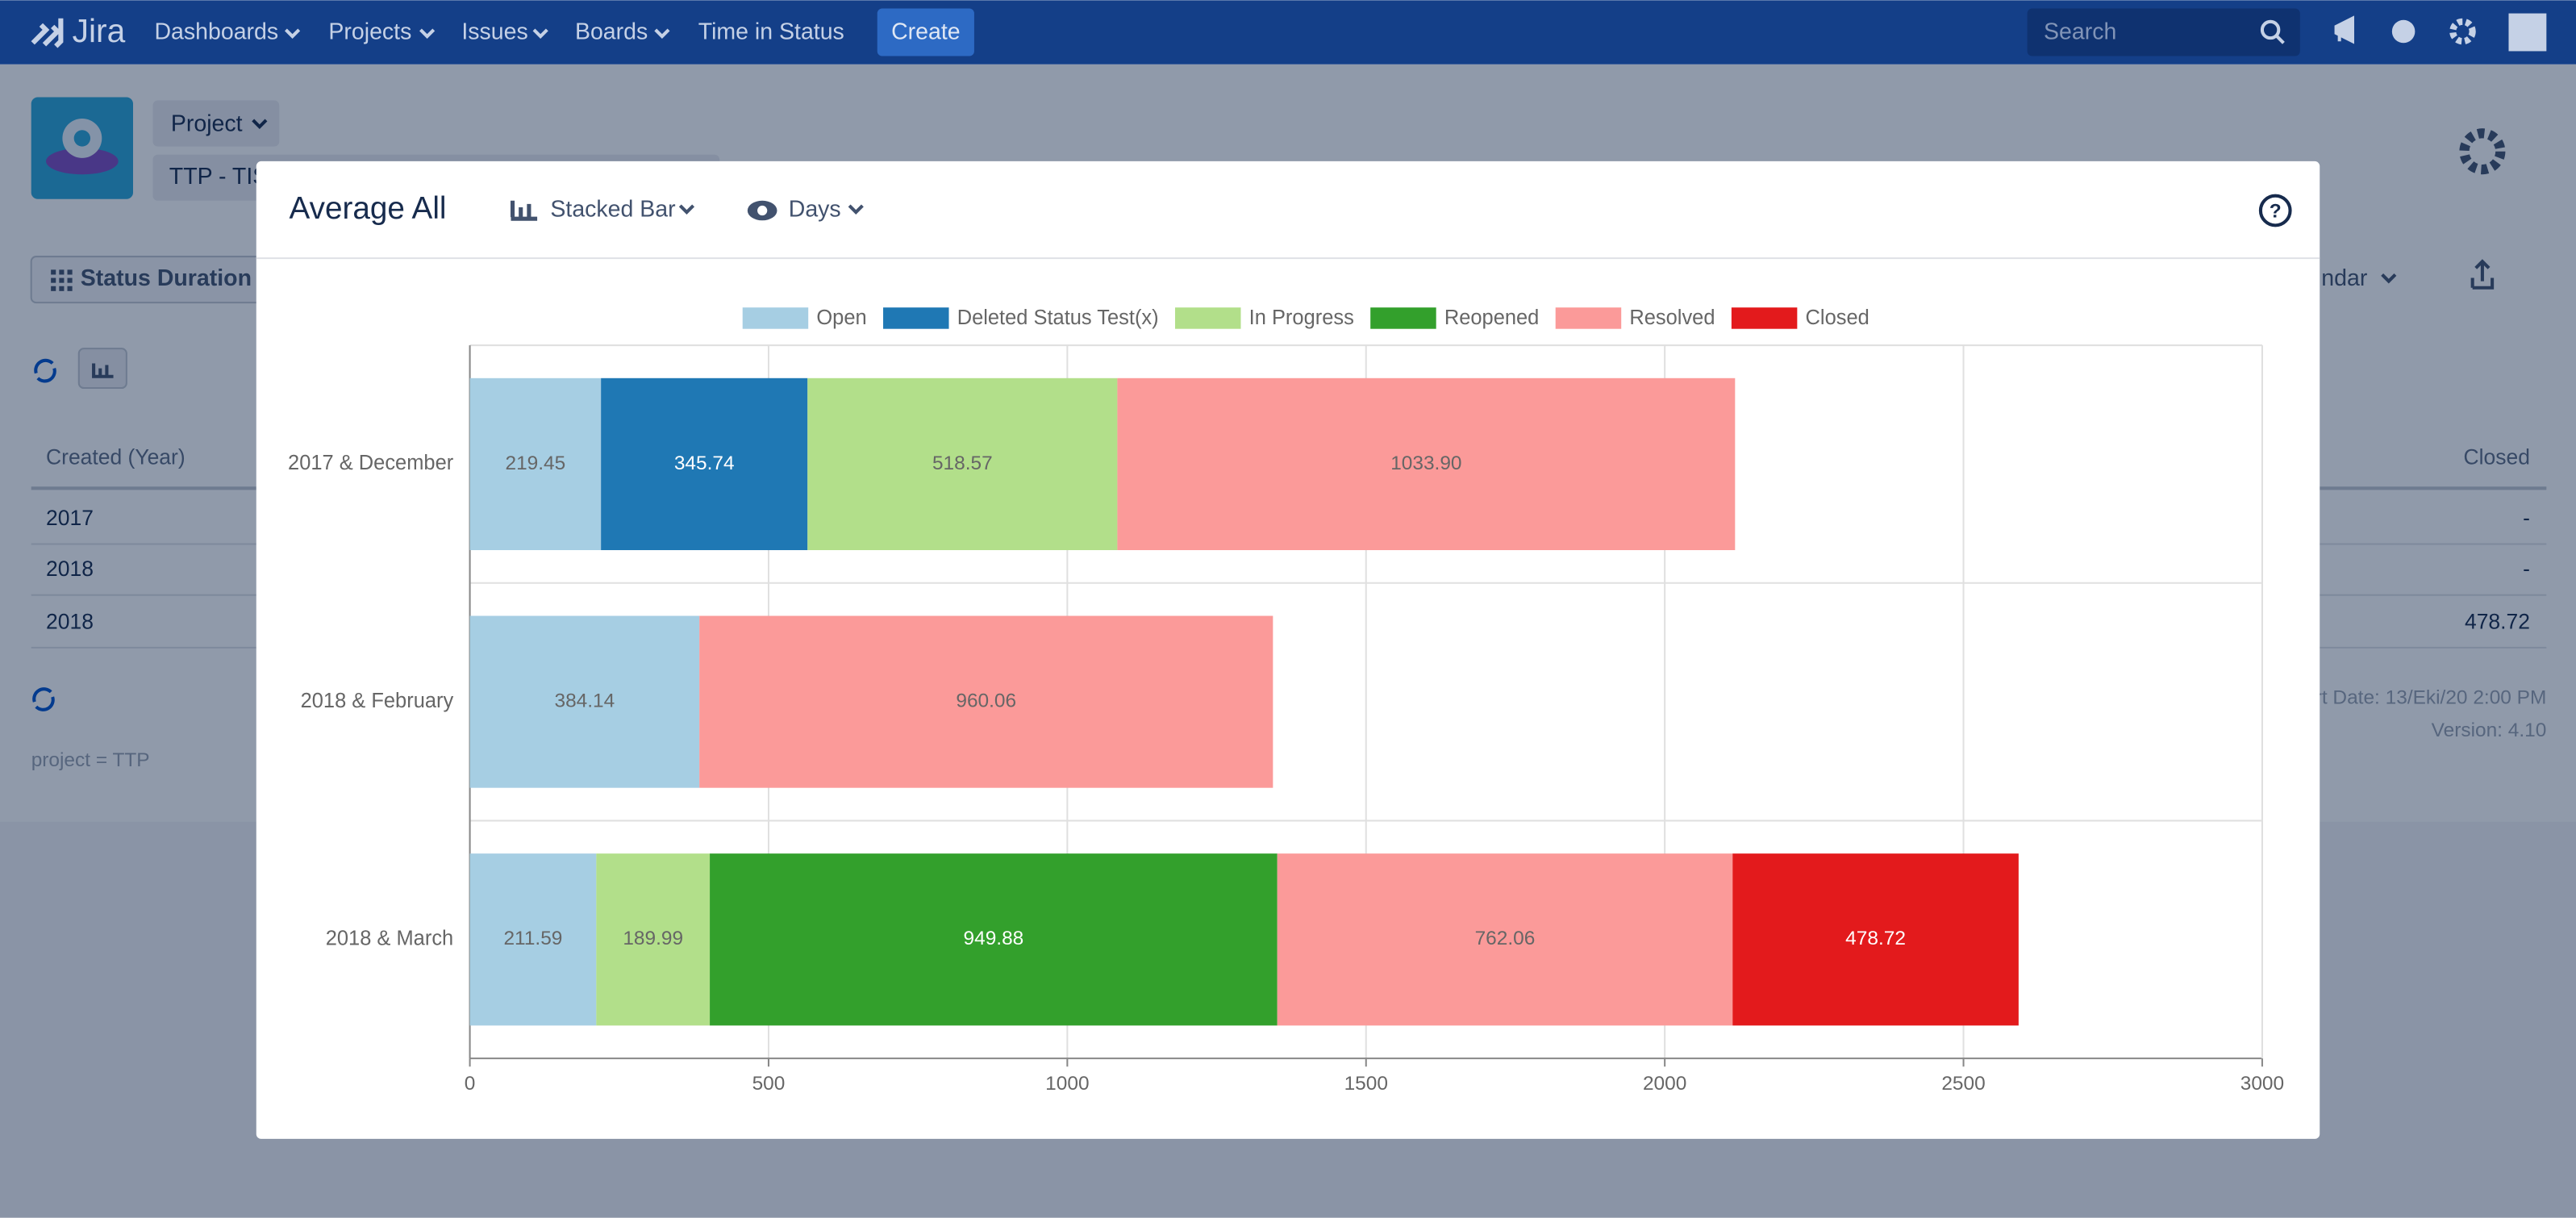 This screenshot has height=1218, width=2576. I want to click on jira-logo: Jira, so click(99, 30).